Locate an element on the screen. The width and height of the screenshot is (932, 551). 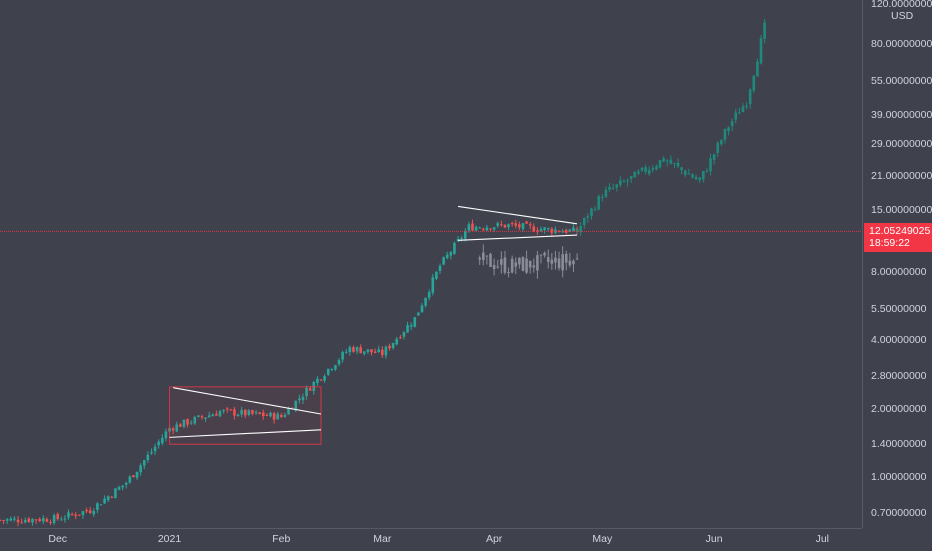
time-tick-label: May is located at coordinates (602, 539).